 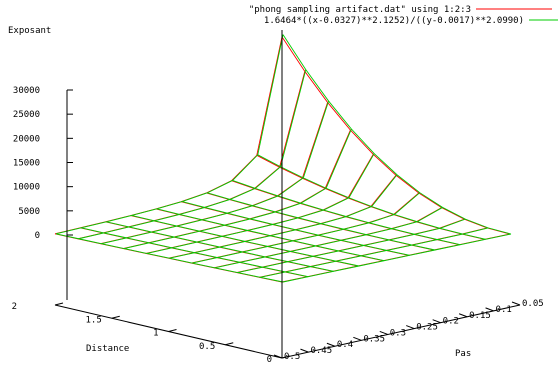 What do you see at coordinates (480, 316) in the screenshot?
I see `y-tick-label: 0.15` at bounding box center [480, 316].